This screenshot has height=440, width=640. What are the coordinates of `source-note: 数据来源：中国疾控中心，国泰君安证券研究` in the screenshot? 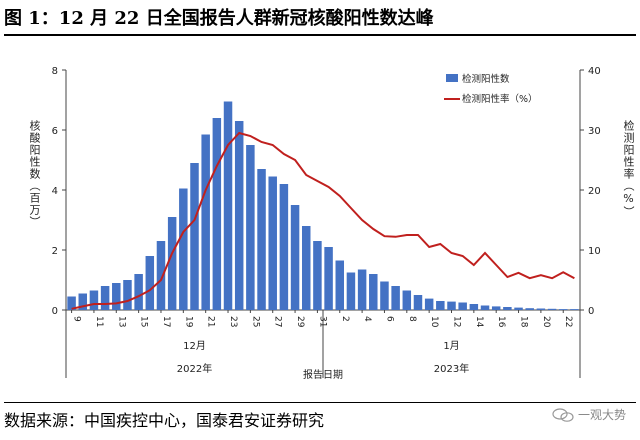 It's located at (164, 420).